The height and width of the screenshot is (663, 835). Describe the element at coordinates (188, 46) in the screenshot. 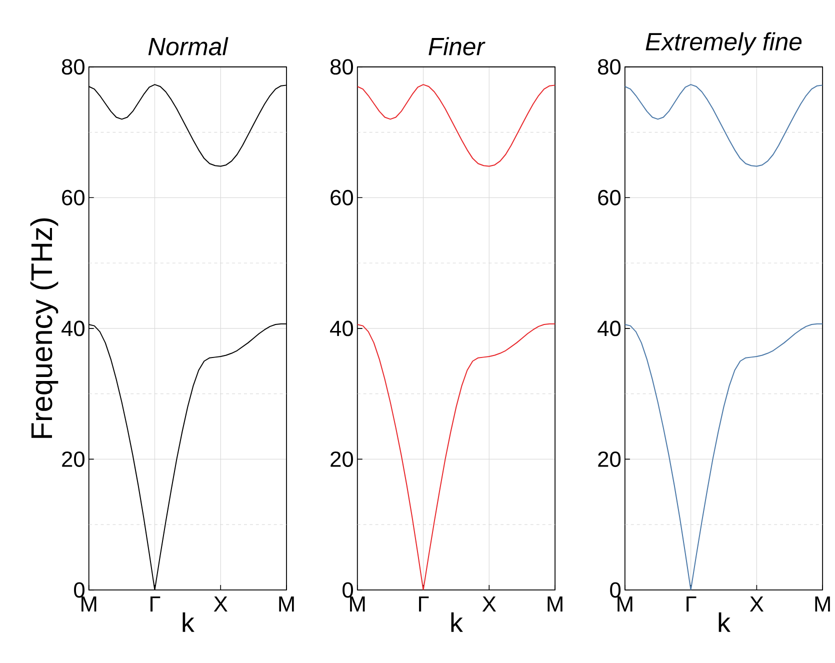

I see `chart-title: Normal` at that location.